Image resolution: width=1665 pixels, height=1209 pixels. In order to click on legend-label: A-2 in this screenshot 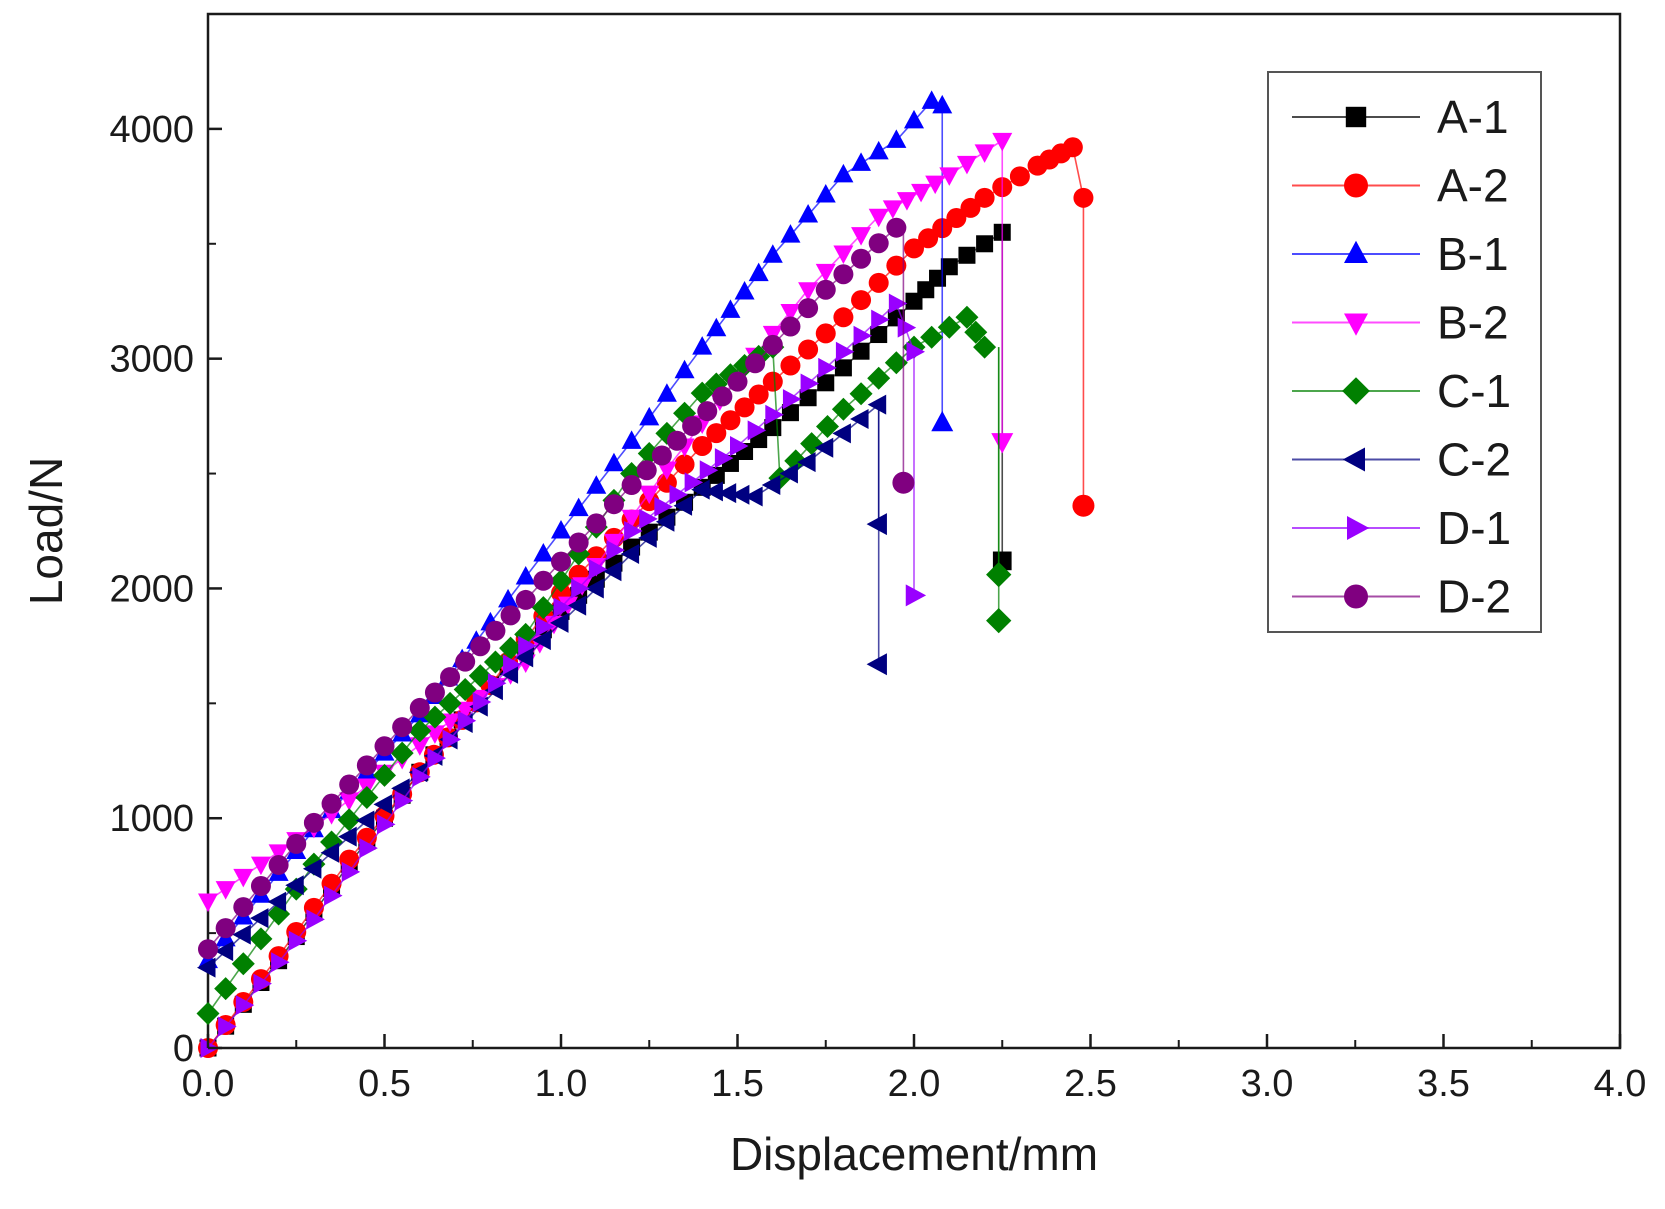, I will do `click(1473, 186)`.